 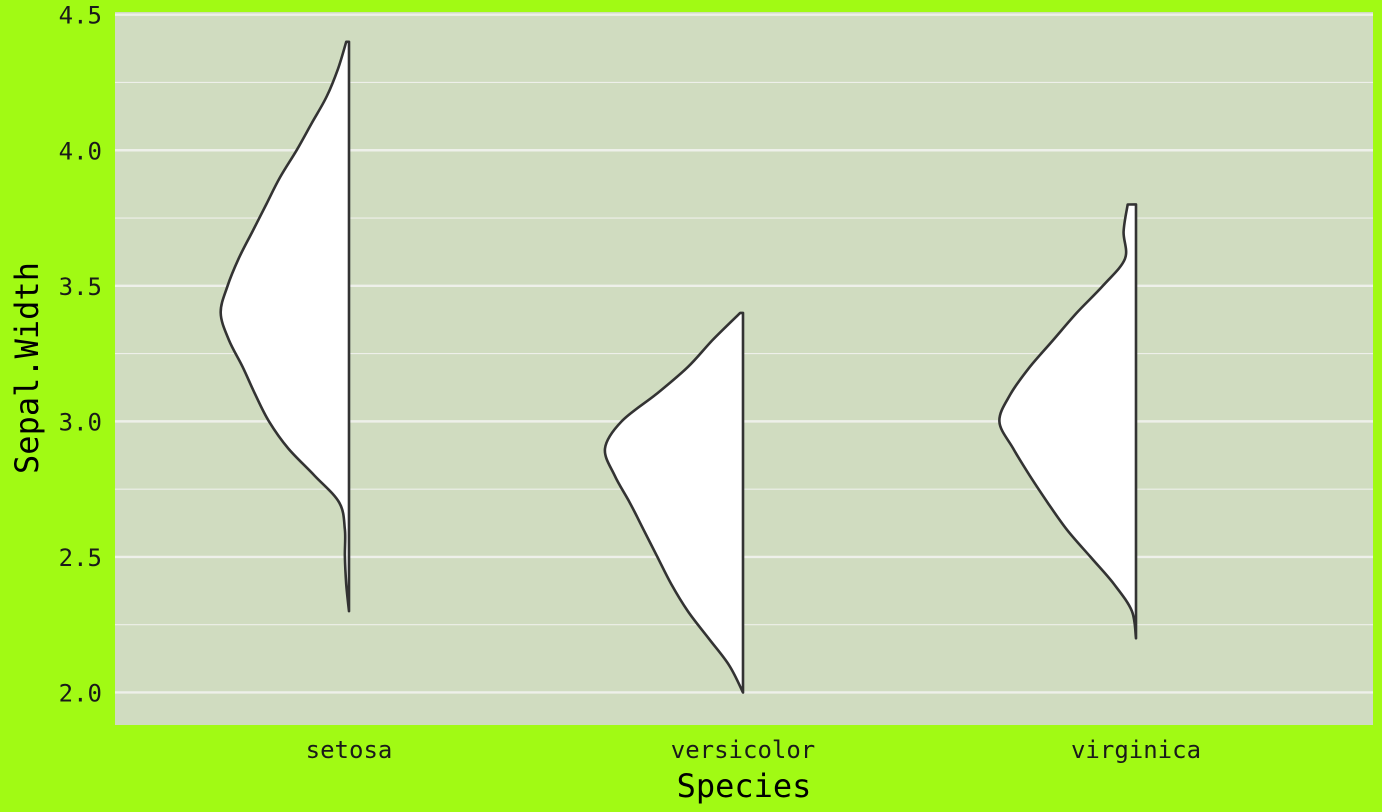 I want to click on y-tick-label: 3.5, so click(x=80, y=287).